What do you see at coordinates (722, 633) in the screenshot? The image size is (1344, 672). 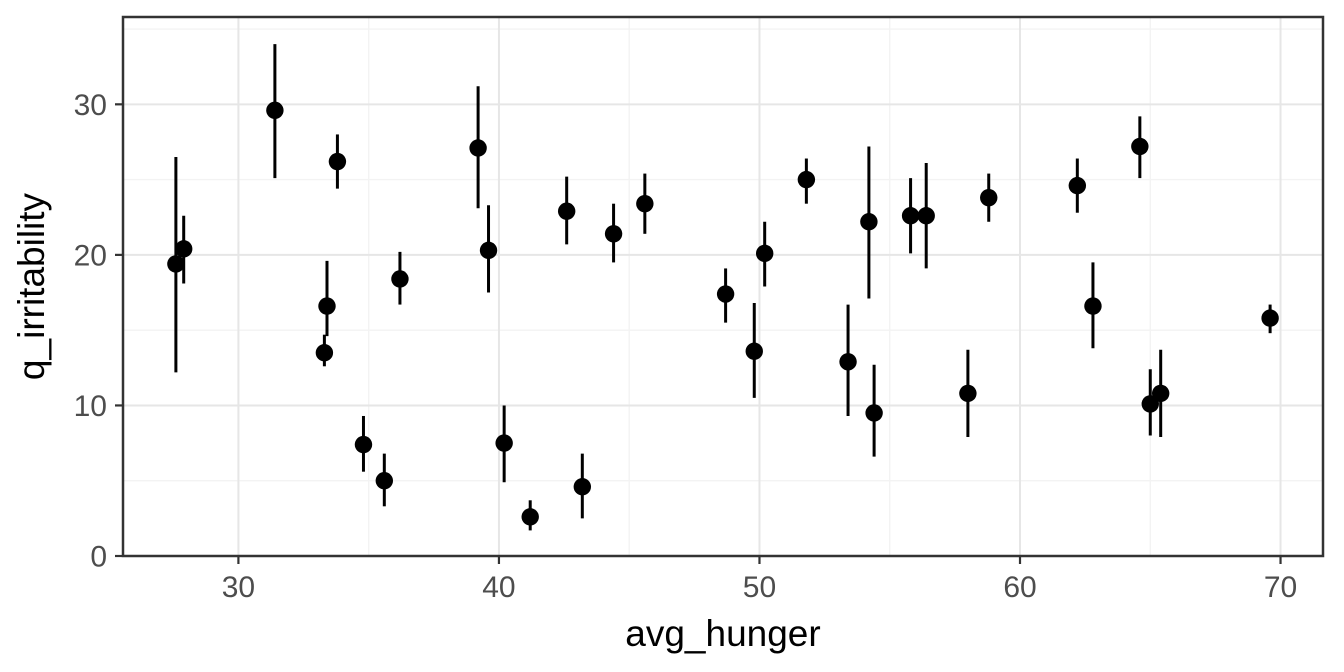 I see `x-axis-title: avg_hunger` at bounding box center [722, 633].